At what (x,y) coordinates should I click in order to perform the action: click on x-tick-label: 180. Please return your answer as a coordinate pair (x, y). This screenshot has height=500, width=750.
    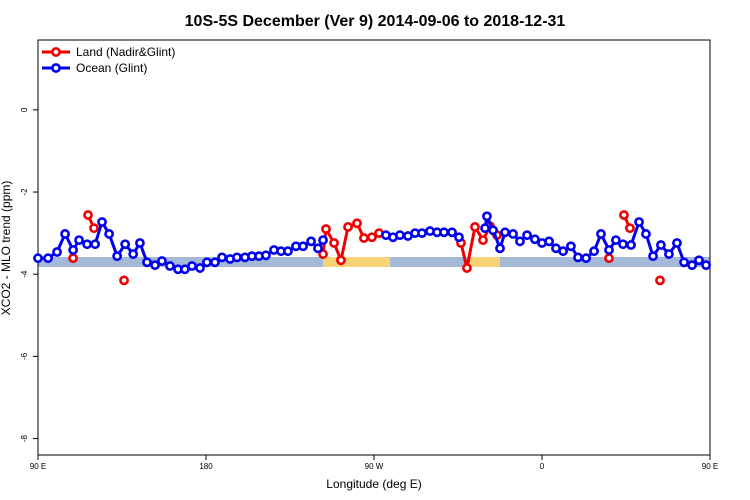
    Looking at the image, I should click on (206, 466).